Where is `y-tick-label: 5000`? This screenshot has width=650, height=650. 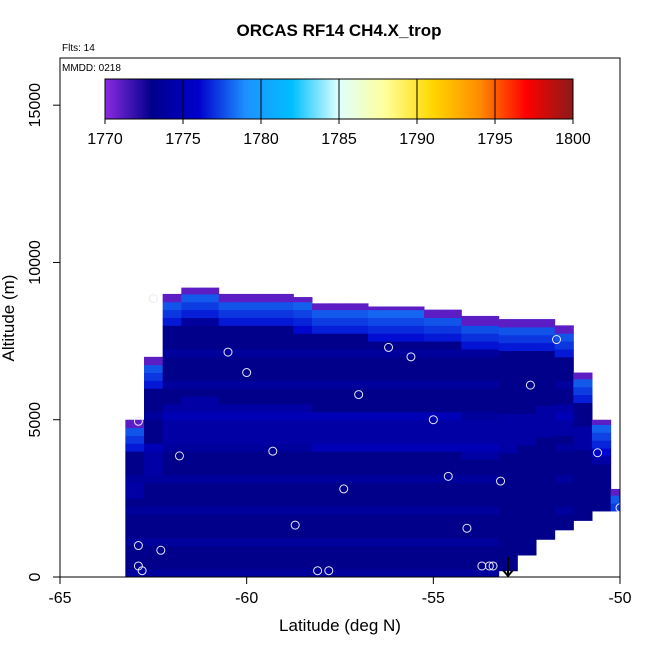
y-tick-label: 5000 is located at coordinates (35, 420).